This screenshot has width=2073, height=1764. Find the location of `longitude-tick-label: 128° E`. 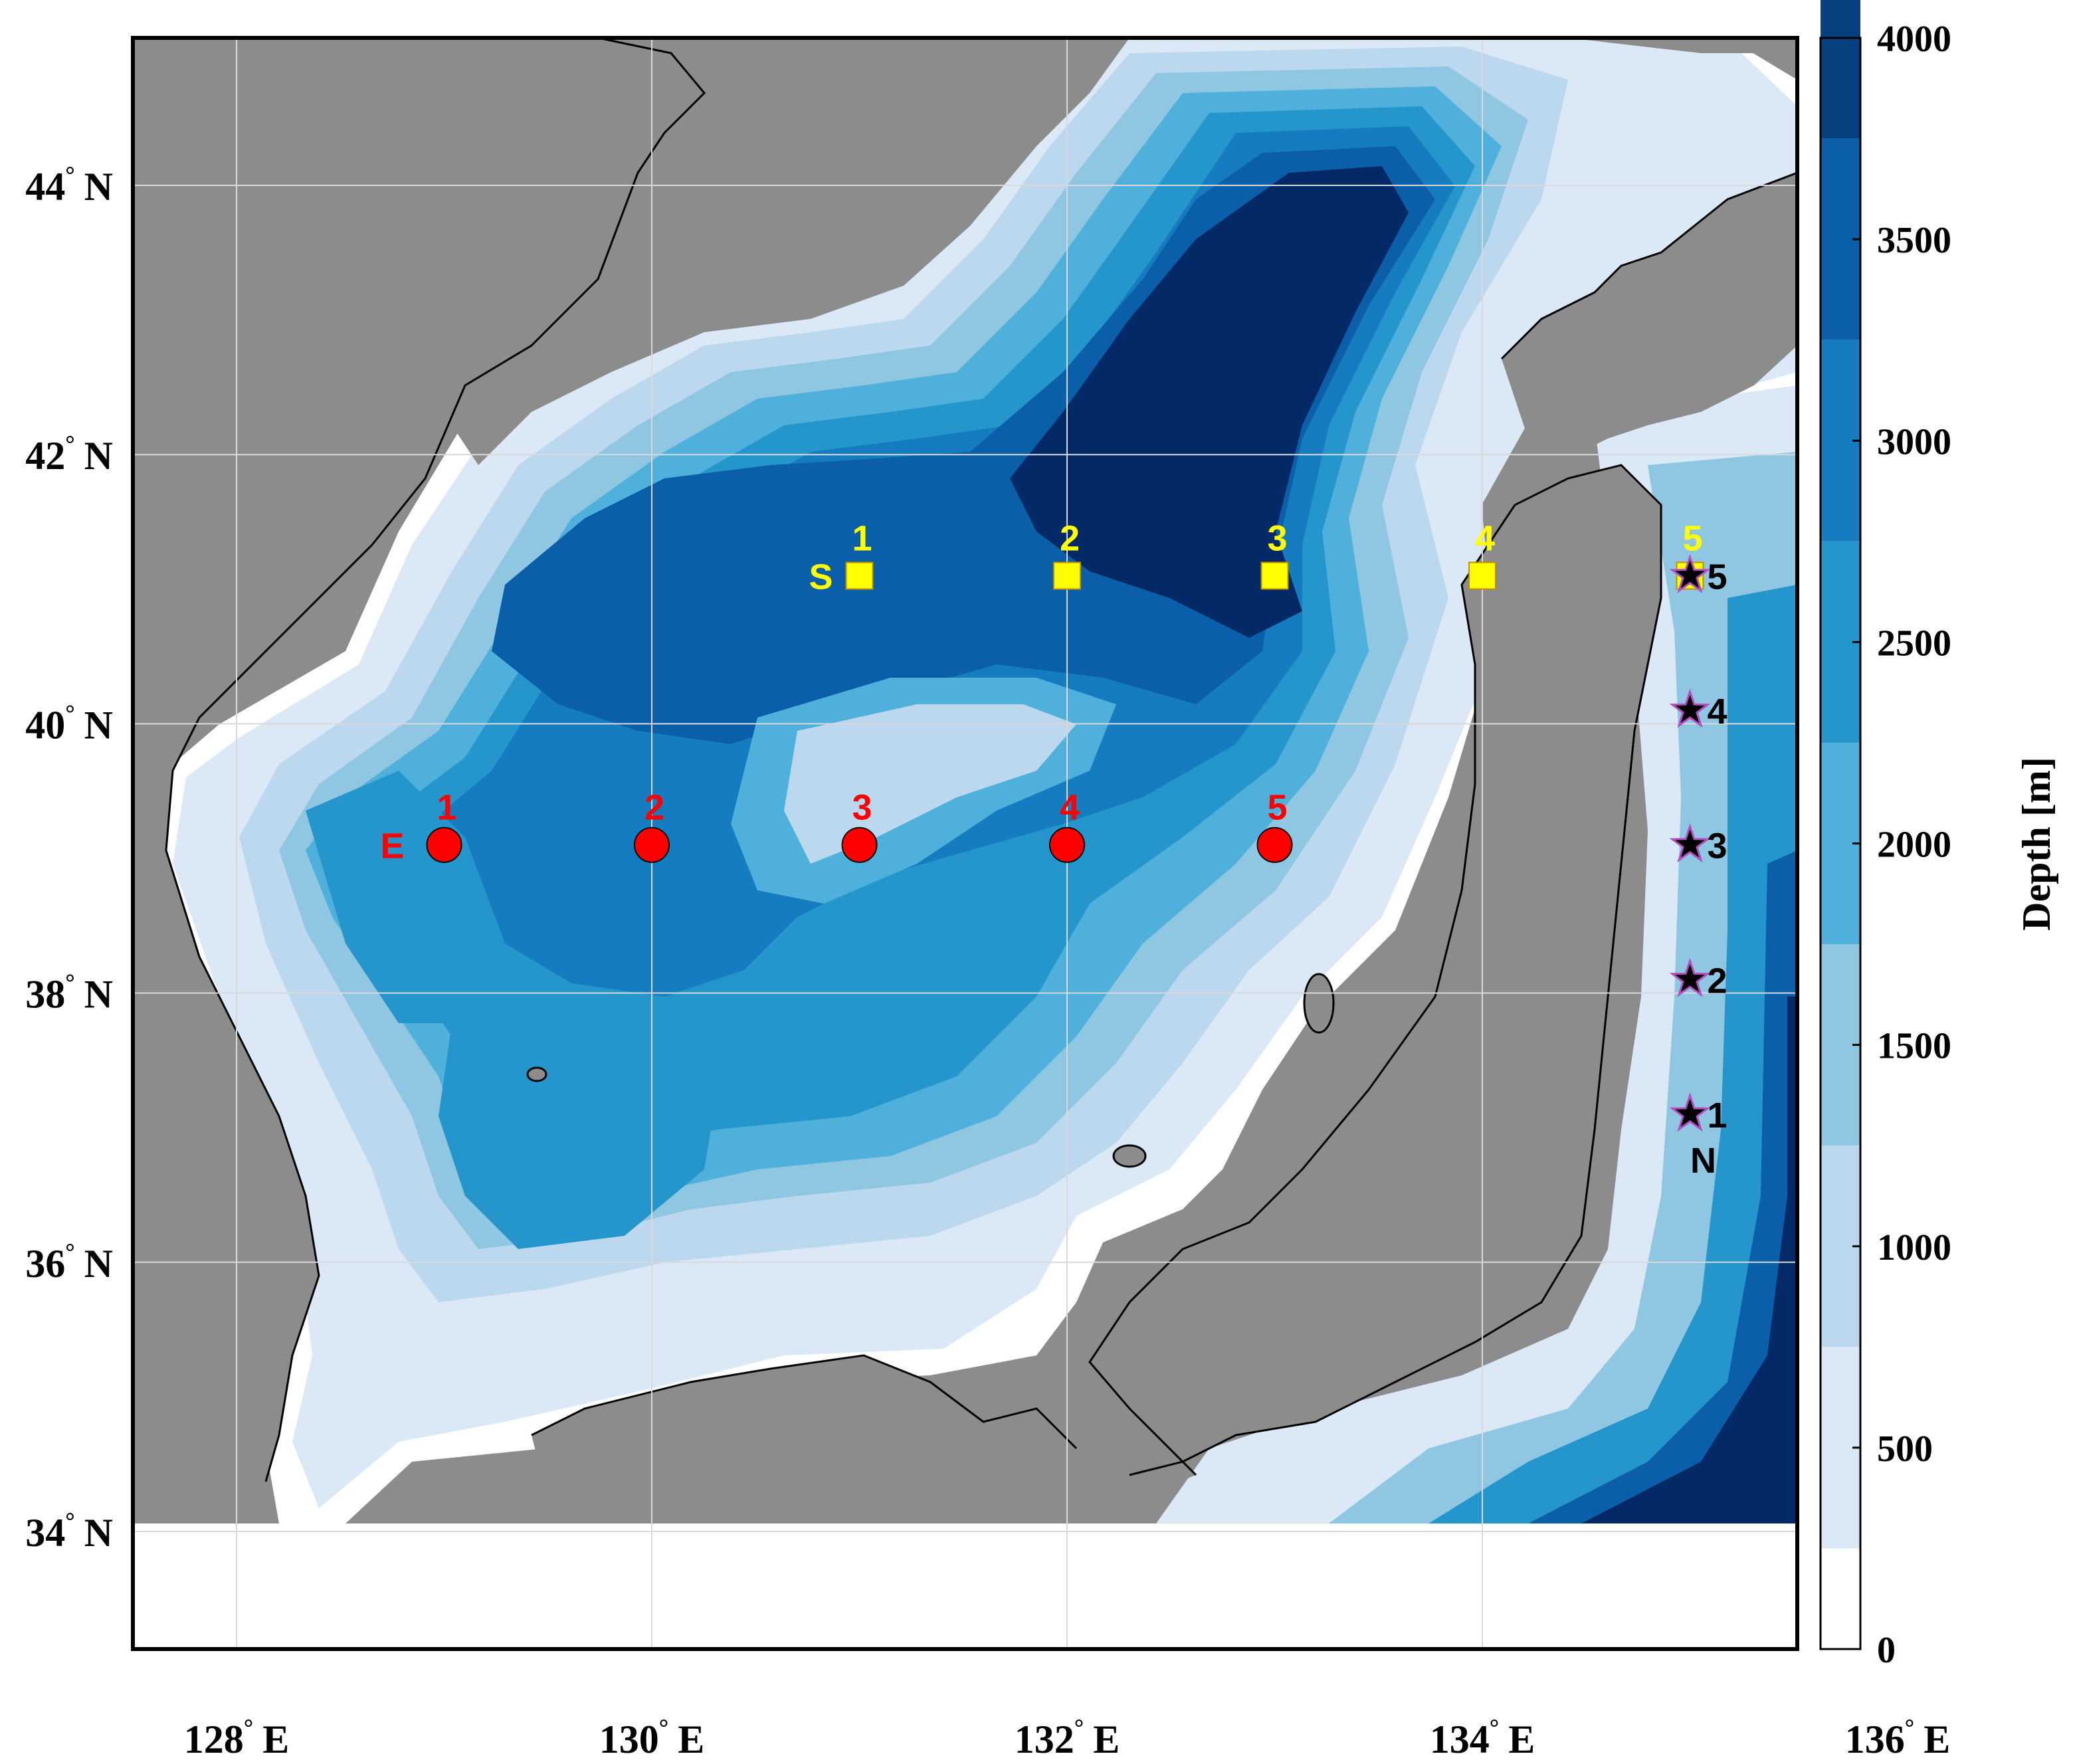

longitude-tick-label: 128° E is located at coordinates (236, 1737).